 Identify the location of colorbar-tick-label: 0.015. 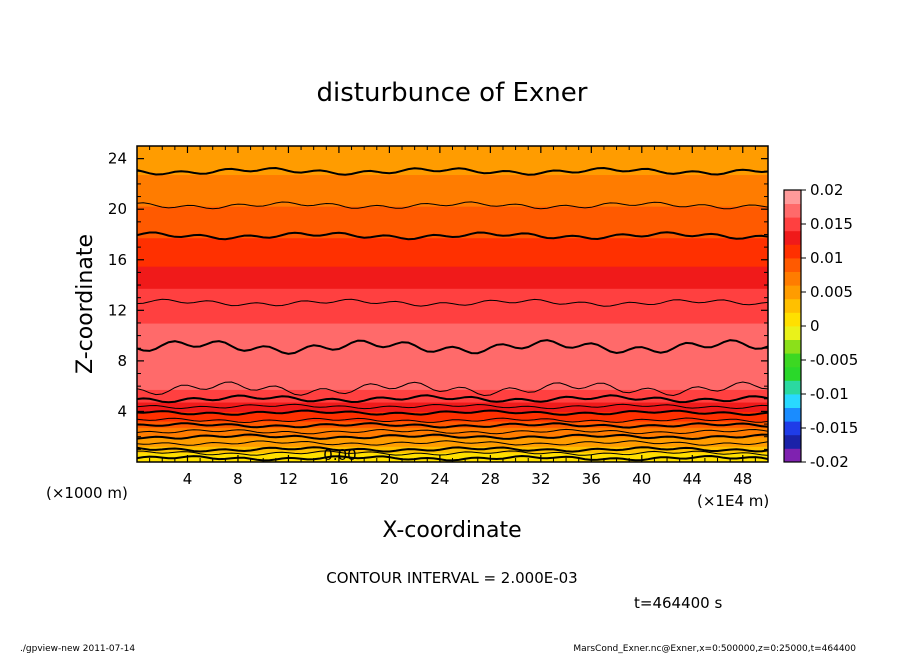
(831, 224).